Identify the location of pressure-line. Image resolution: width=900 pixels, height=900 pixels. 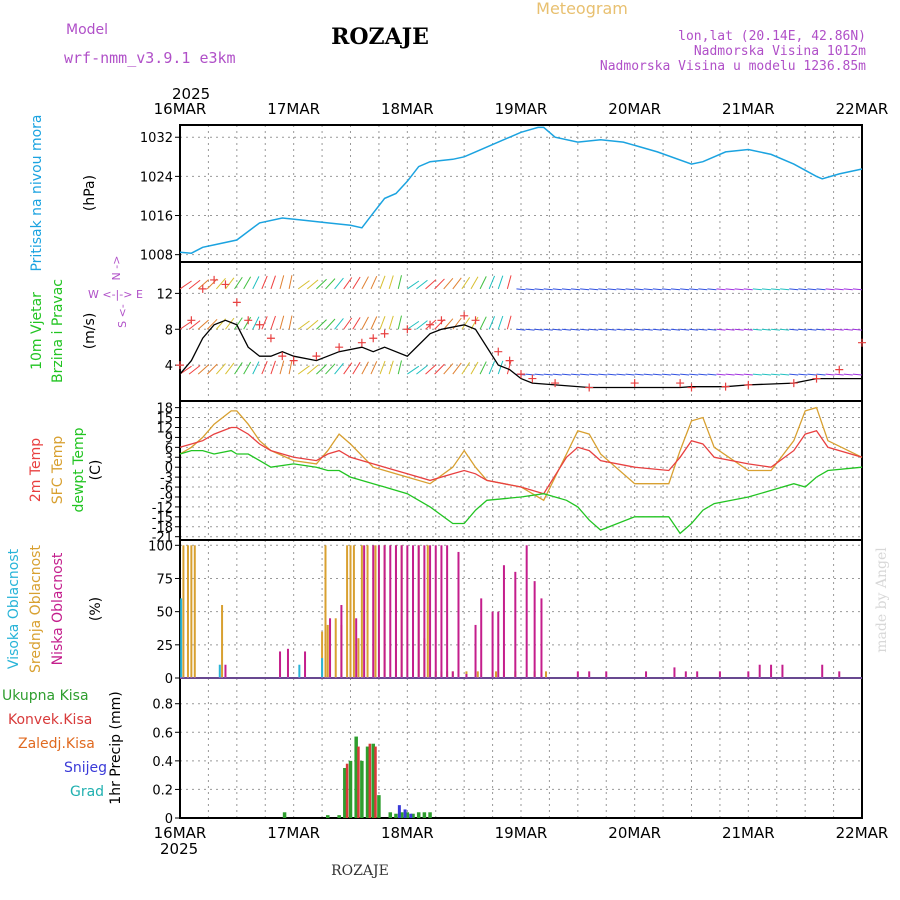
(521, 190).